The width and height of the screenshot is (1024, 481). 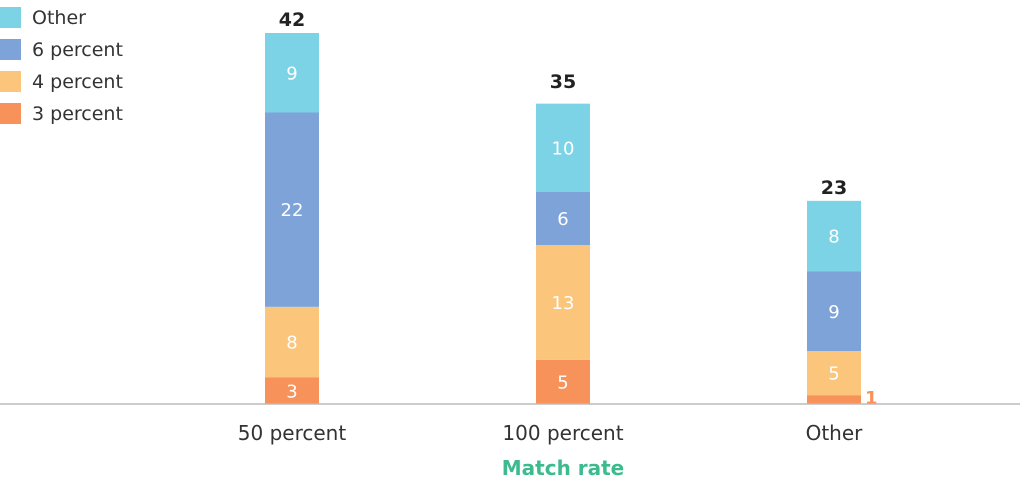 I want to click on data-label-other-3-percent: 1, so click(x=871, y=398).